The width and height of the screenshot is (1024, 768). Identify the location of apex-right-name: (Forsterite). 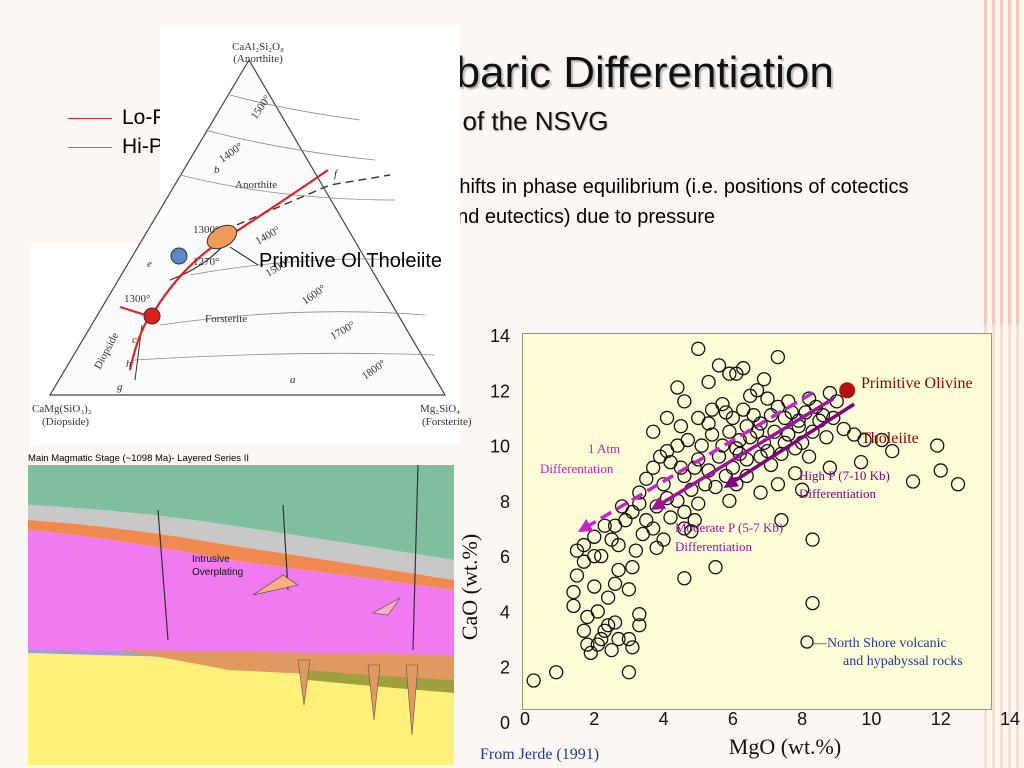
(447, 422).